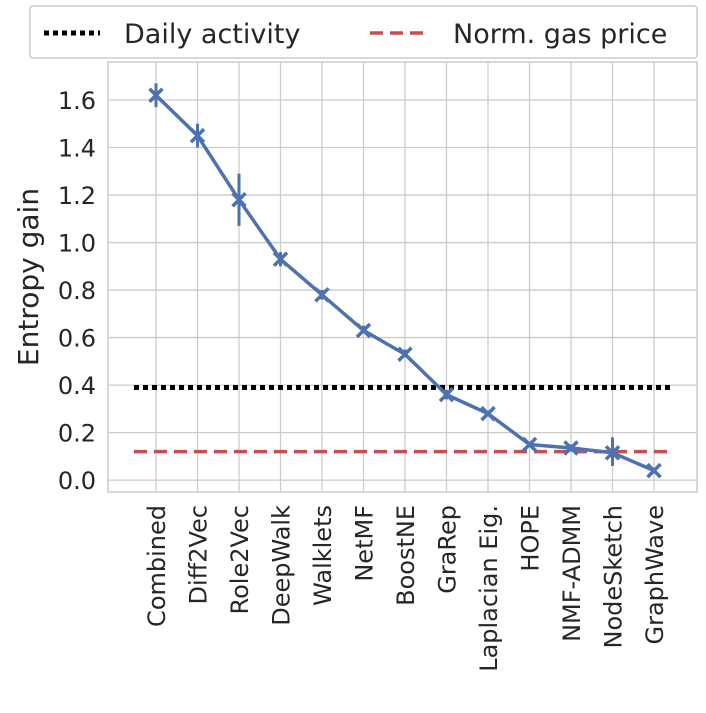  What do you see at coordinates (77, 244) in the screenshot?
I see `y-tick-label: 1.0` at bounding box center [77, 244].